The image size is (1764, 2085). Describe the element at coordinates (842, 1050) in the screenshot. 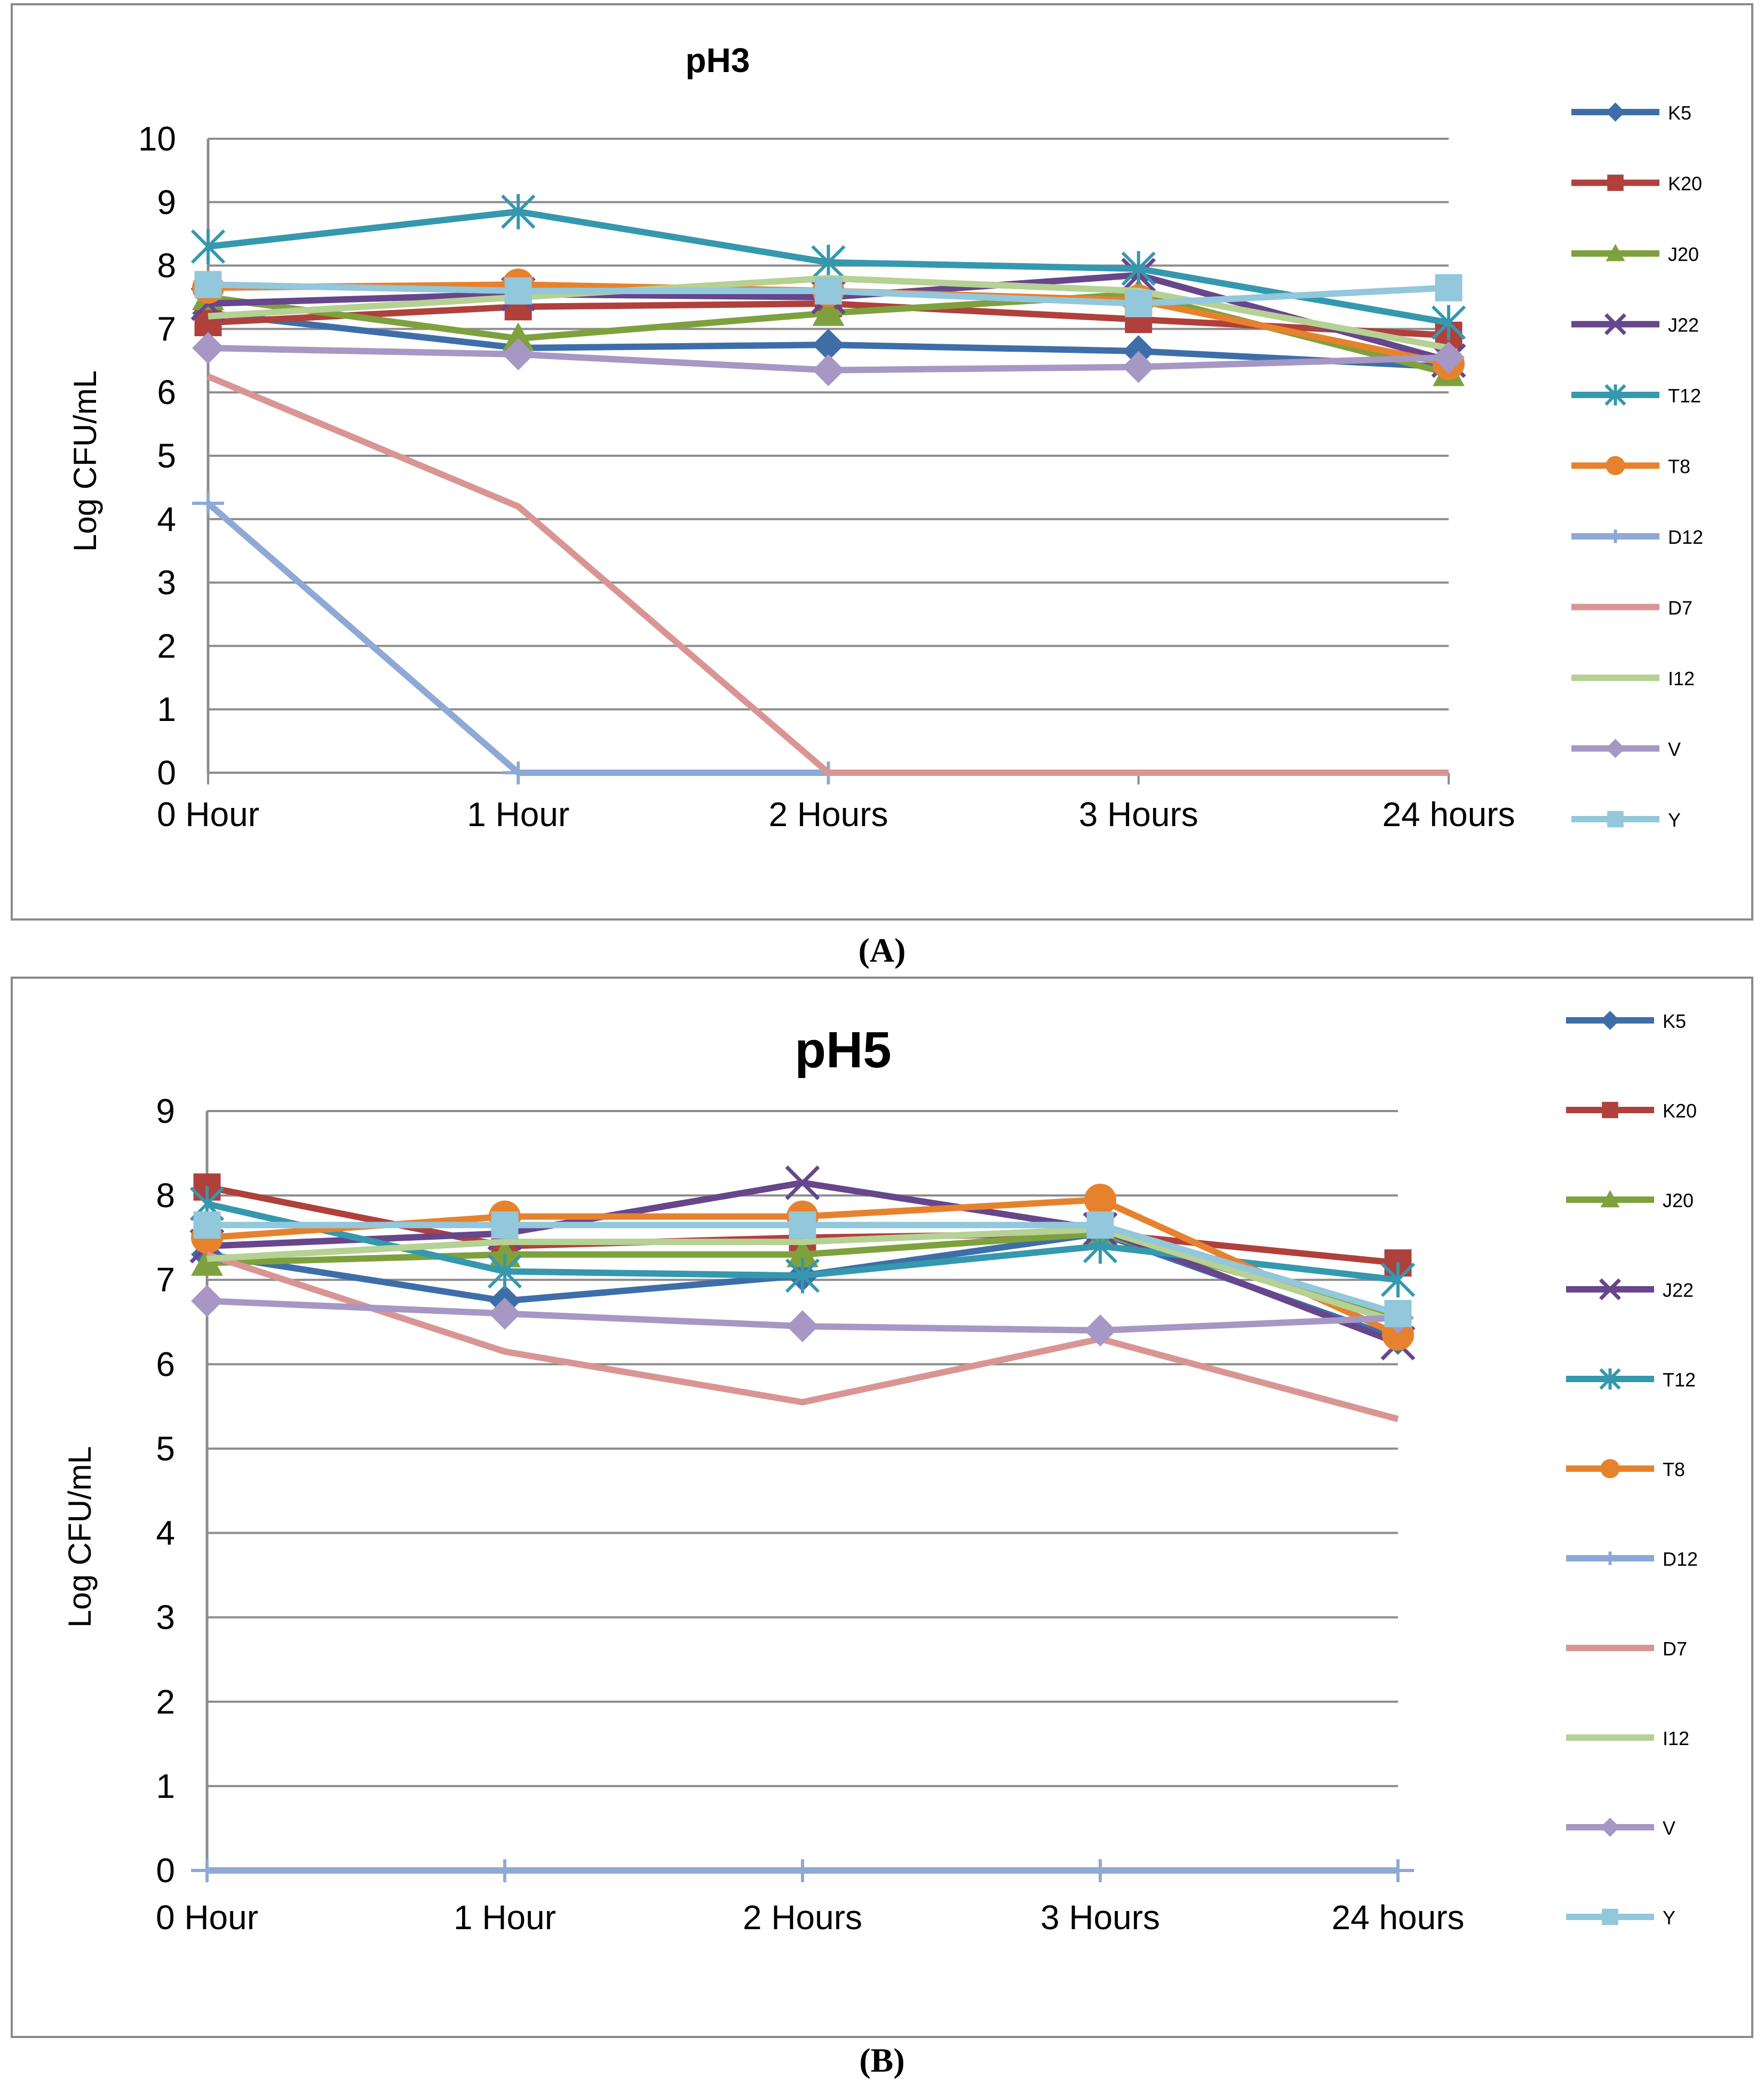

I see `panel-b-title: pH5` at that location.